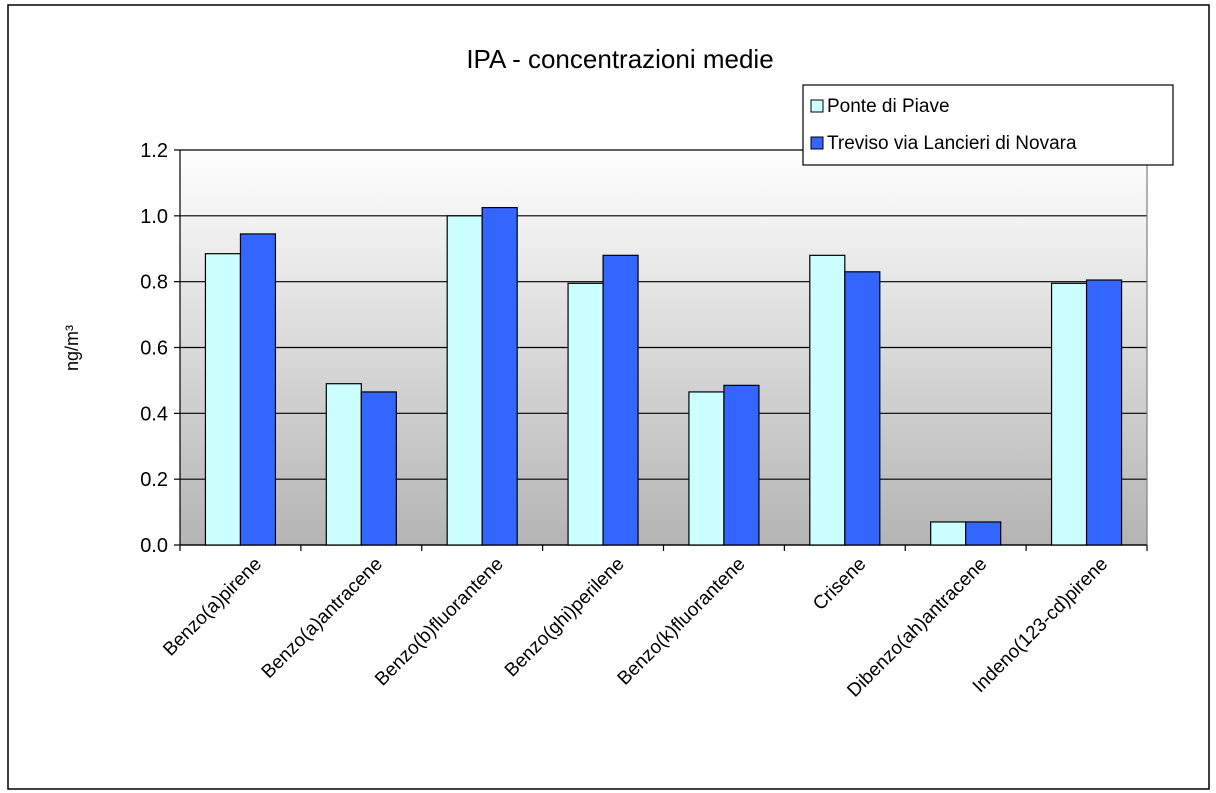 This screenshot has width=1216, height=793. What do you see at coordinates (154, 151) in the screenshot?
I see `y-tick-label: 1.2` at bounding box center [154, 151].